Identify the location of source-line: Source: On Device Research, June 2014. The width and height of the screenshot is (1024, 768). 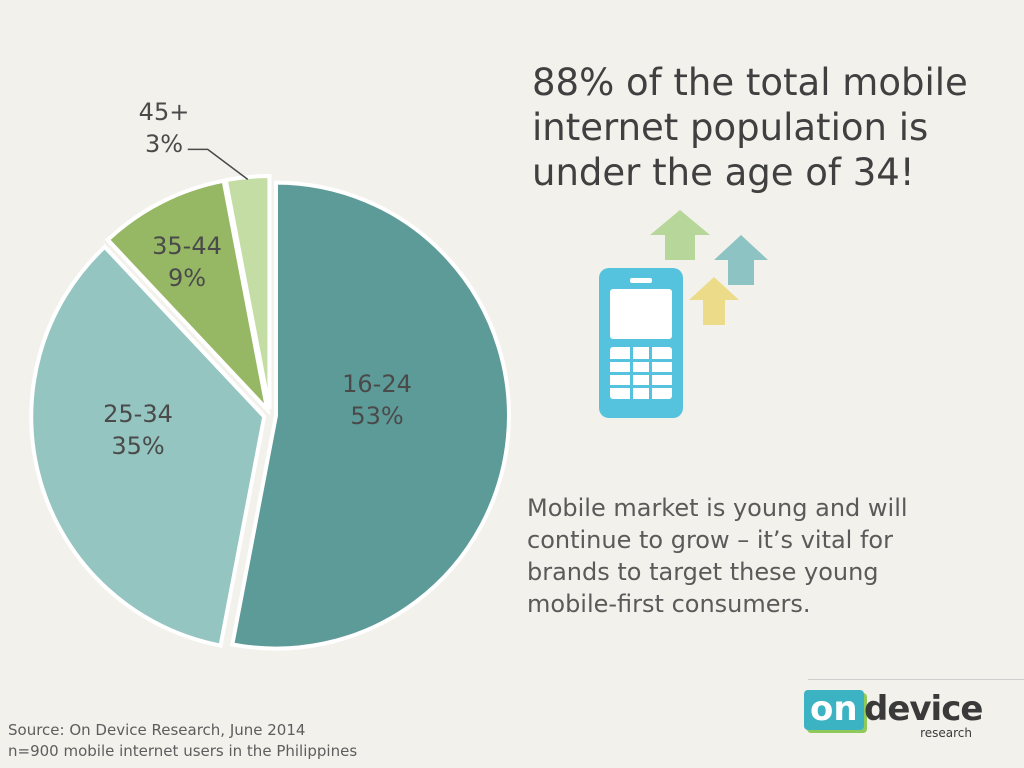
(157, 730).